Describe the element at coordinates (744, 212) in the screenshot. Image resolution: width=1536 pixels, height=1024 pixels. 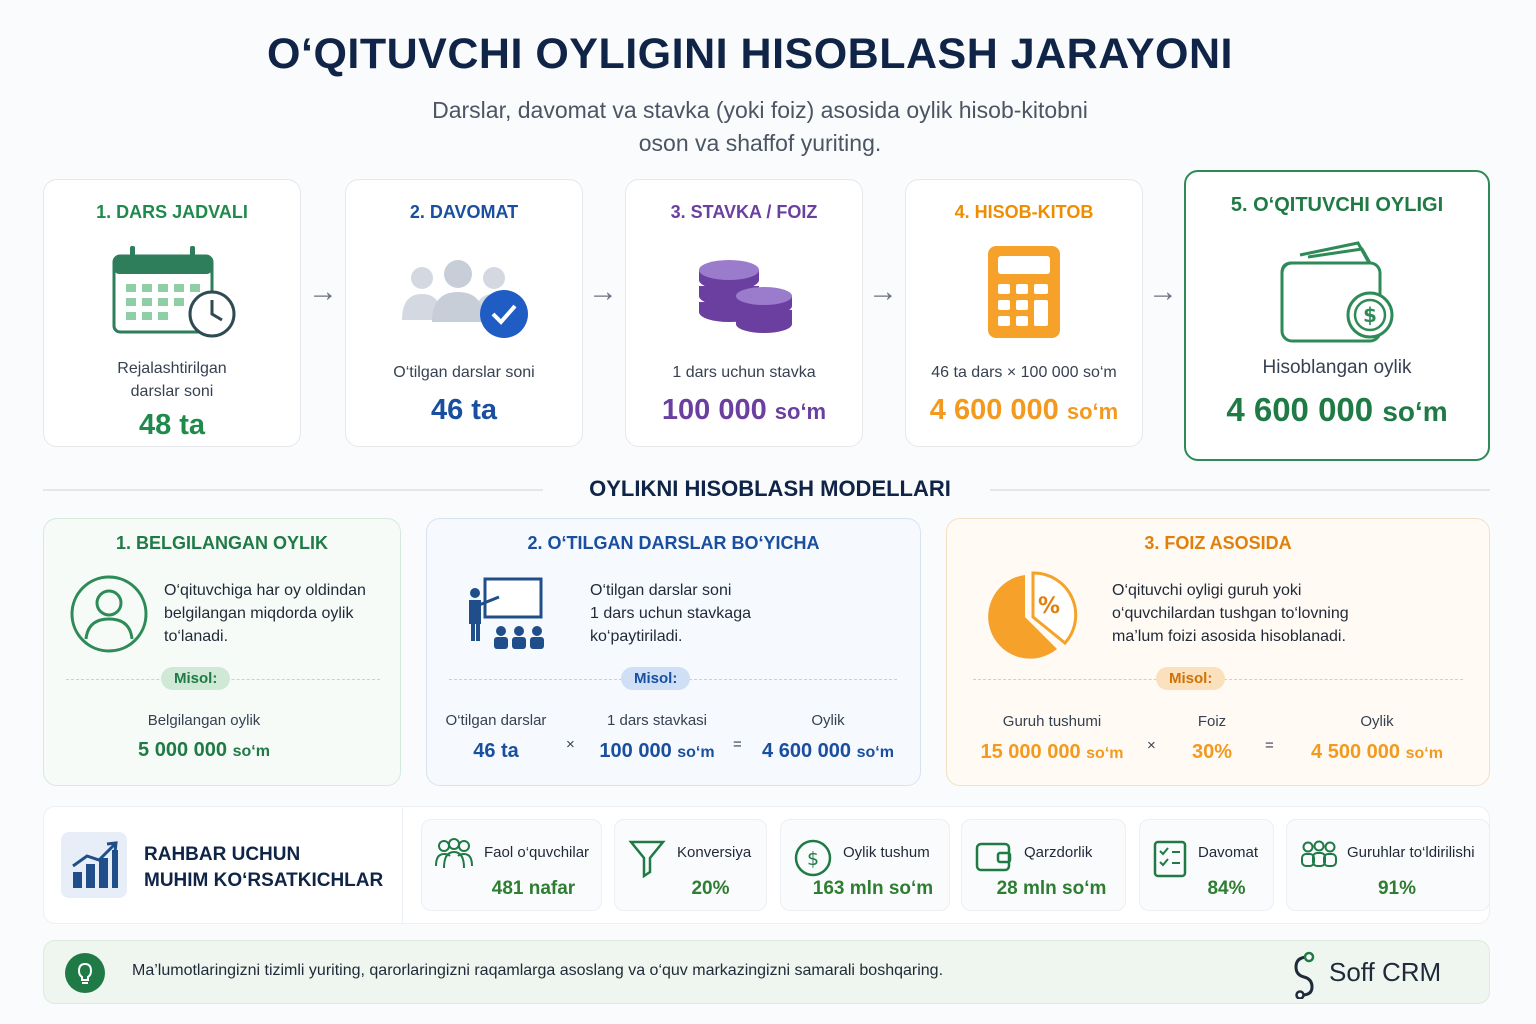
I see `step-title: 3. STAVKA / FOIZ` at that location.